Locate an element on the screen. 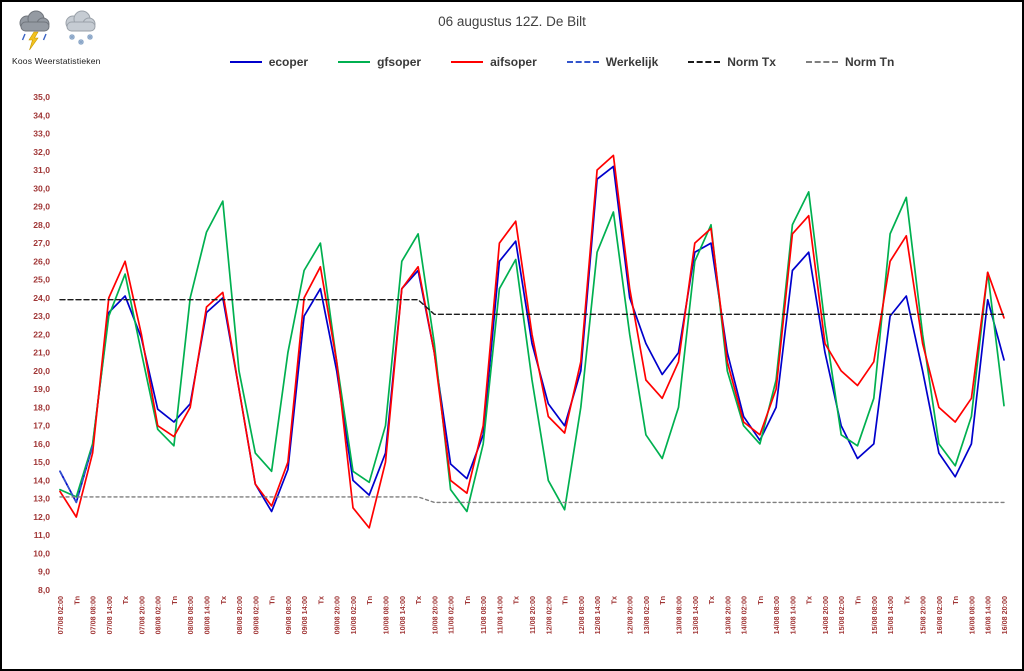  y-tick-label: 22,0 is located at coordinates (41, 334).